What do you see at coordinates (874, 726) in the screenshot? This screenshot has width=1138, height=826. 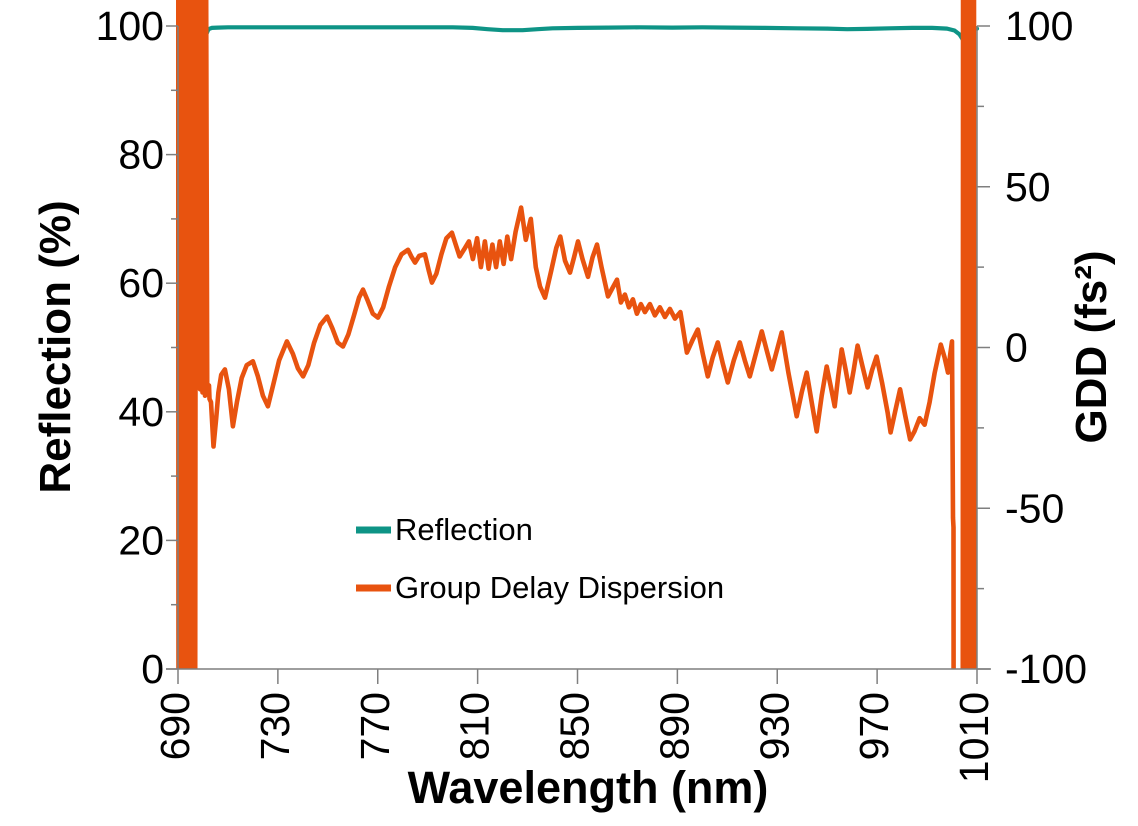 I see `x-tick-label: 970` at bounding box center [874, 726].